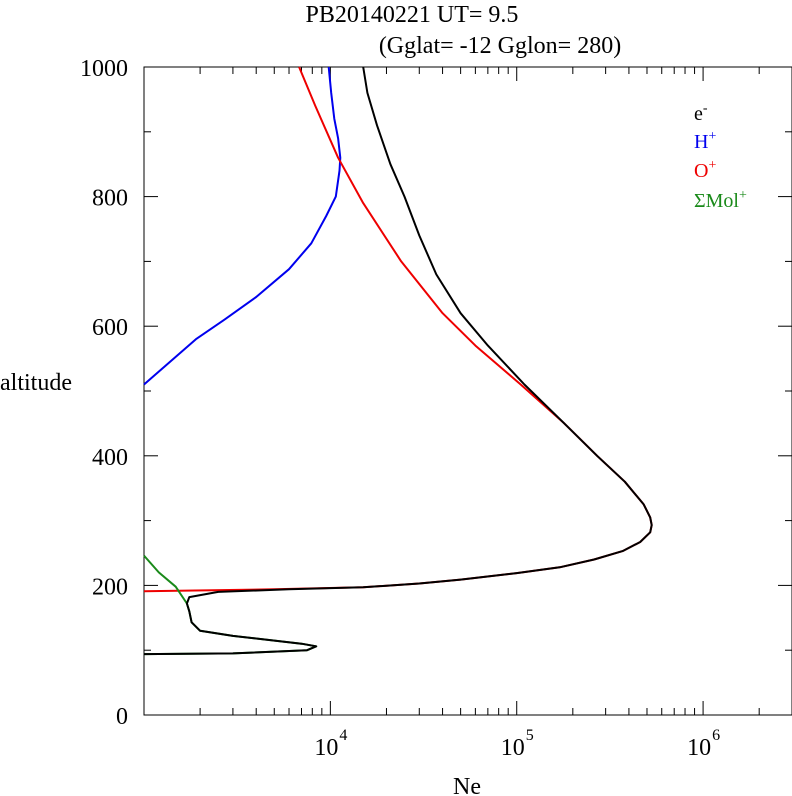 The height and width of the screenshot is (796, 792). What do you see at coordinates (701, 113) in the screenshot?
I see `legend-entry: e-` at bounding box center [701, 113].